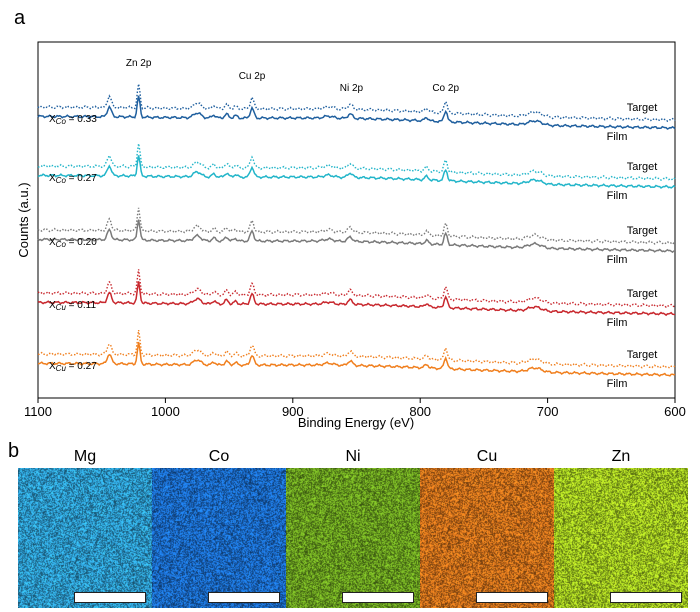 Image resolution: width=700 pixels, height=612 pixels. Describe the element at coordinates (139, 63) in the screenshot. I see `peak-label: Zn 2p` at that location.